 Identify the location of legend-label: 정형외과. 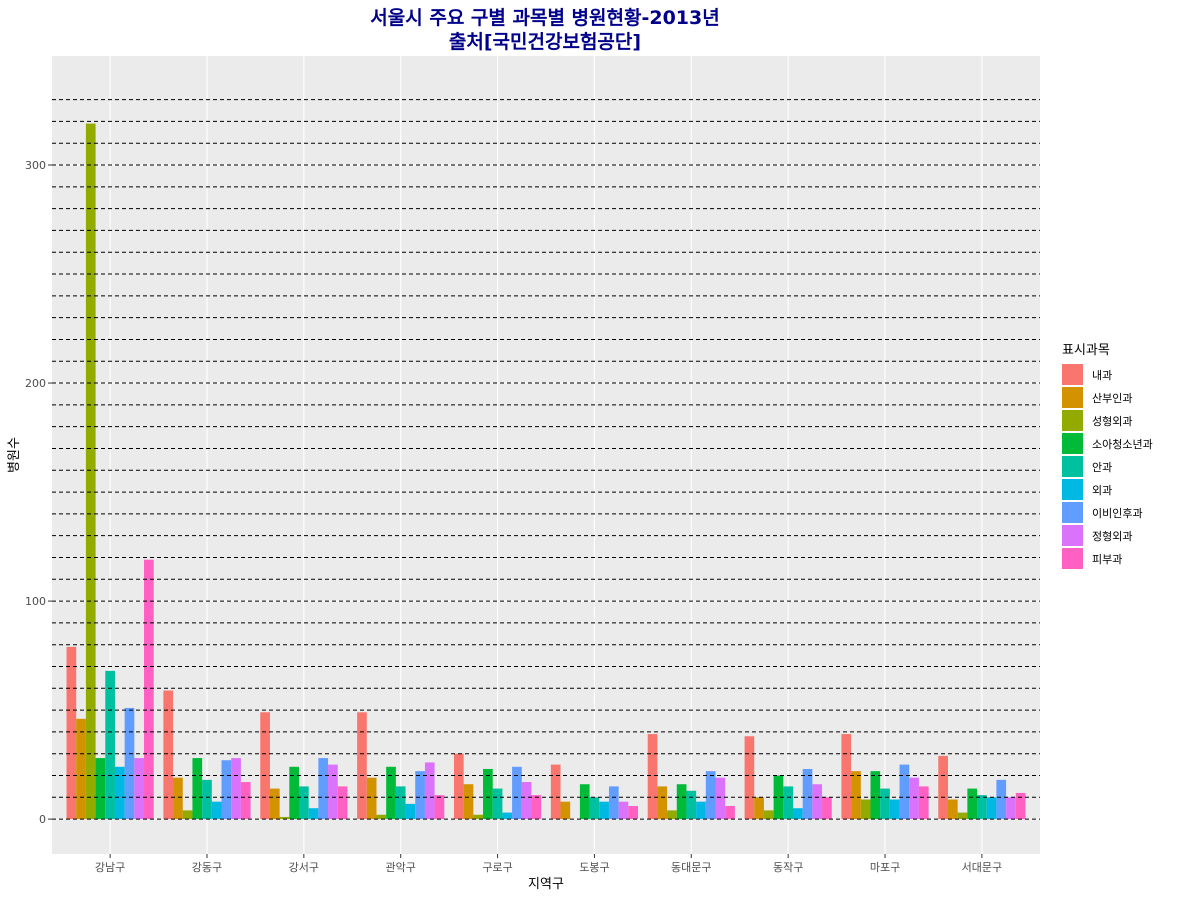
(1112, 536).